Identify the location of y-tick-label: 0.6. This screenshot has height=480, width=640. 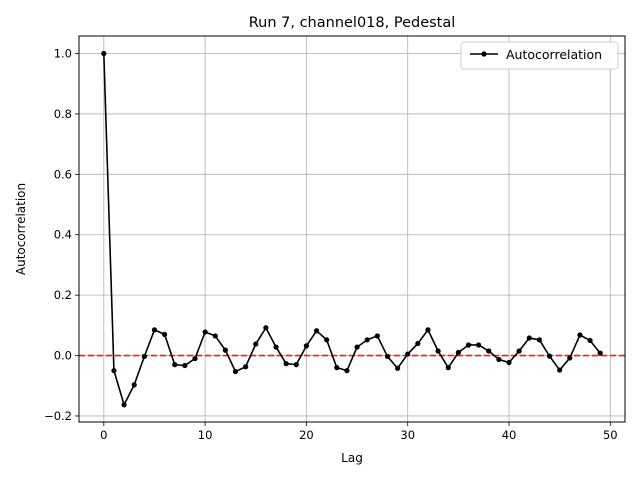
(63, 174).